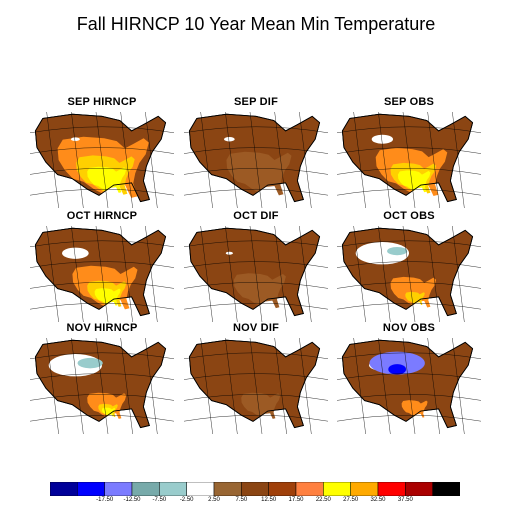  Describe the element at coordinates (186, 500) in the screenshot. I see `color-bar-tick-label: -2.50` at that location.